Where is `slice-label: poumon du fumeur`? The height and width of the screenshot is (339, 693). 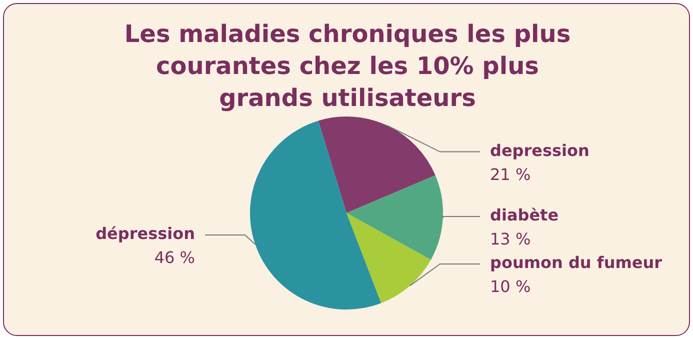
slice-label: poumon du fumeur is located at coordinates (576, 262).